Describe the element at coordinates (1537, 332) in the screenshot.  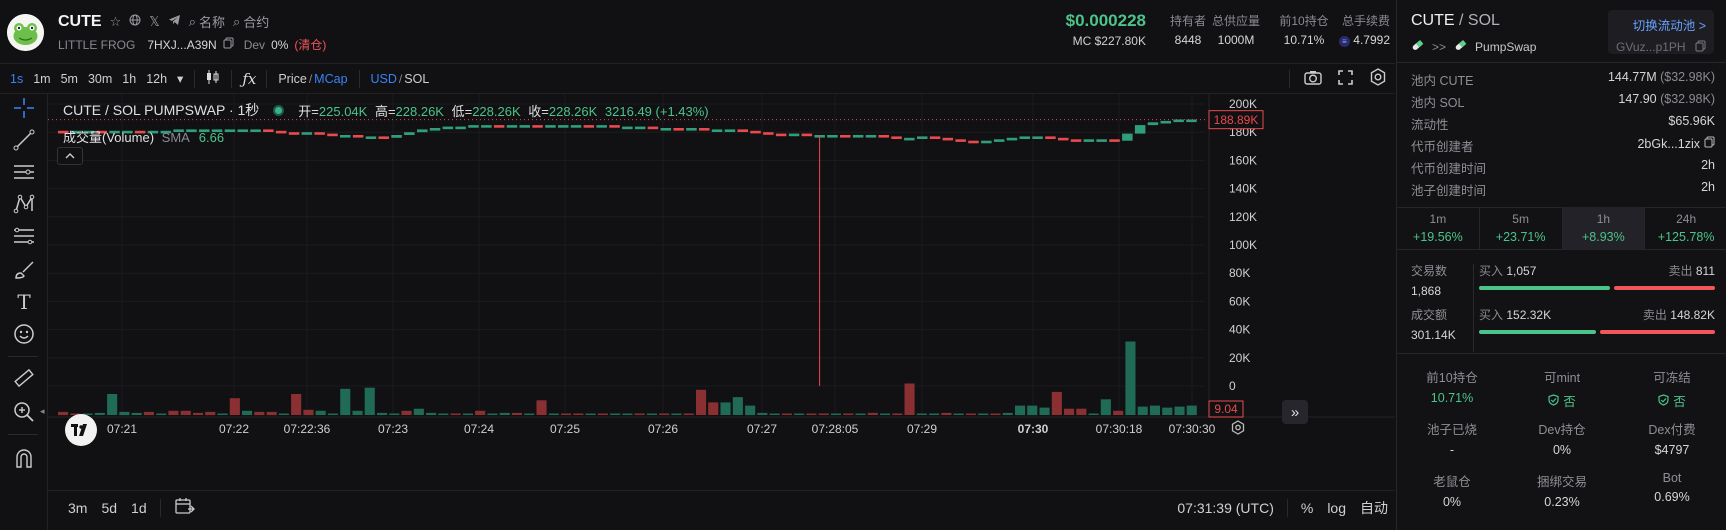
I see `buy-volume-bar` at that location.